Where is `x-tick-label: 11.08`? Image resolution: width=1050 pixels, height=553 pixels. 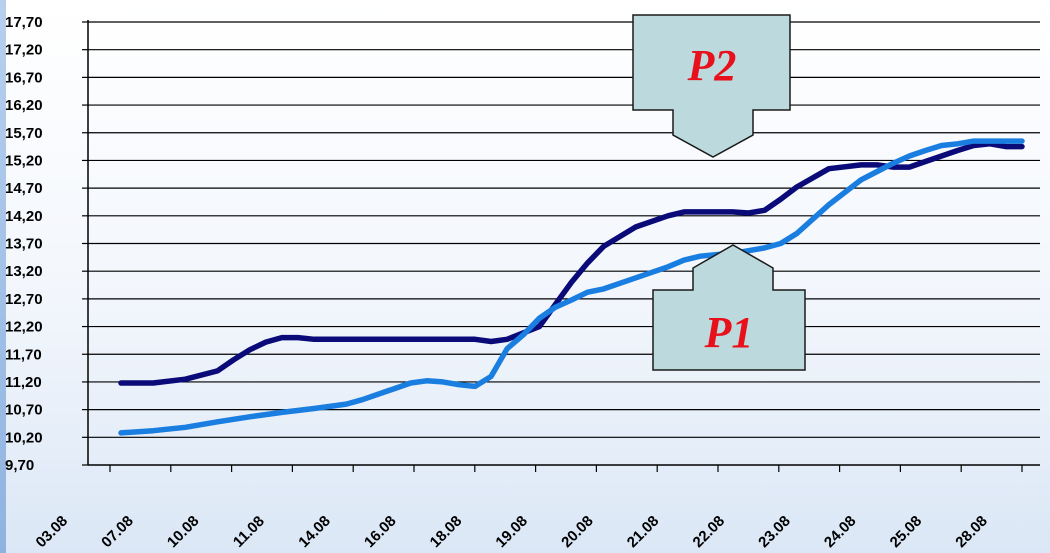
x-tick-label: 11.08 is located at coordinates (249, 532).